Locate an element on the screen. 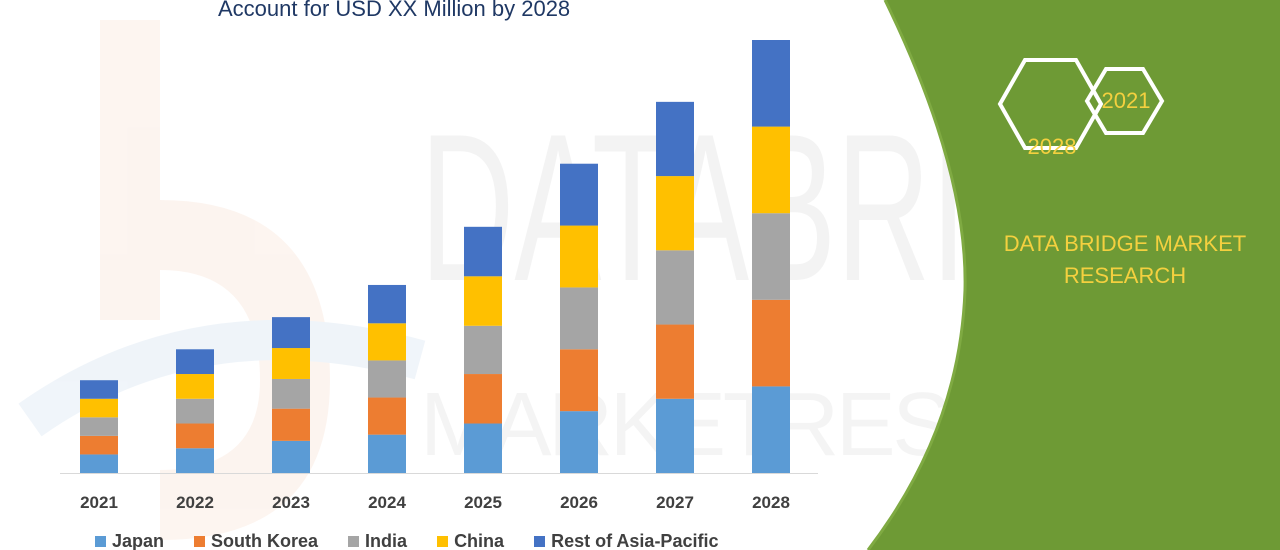  x-tick-label: 2022 is located at coordinates (195, 502).